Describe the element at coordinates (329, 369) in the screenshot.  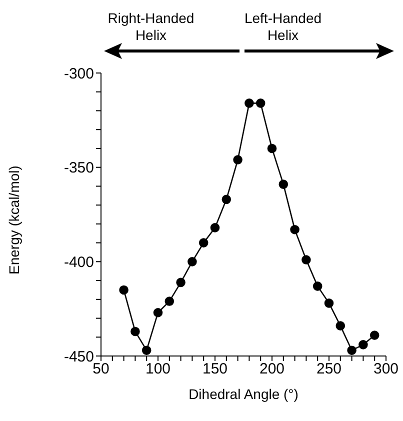
I see `x-tick-label: 250` at that location.